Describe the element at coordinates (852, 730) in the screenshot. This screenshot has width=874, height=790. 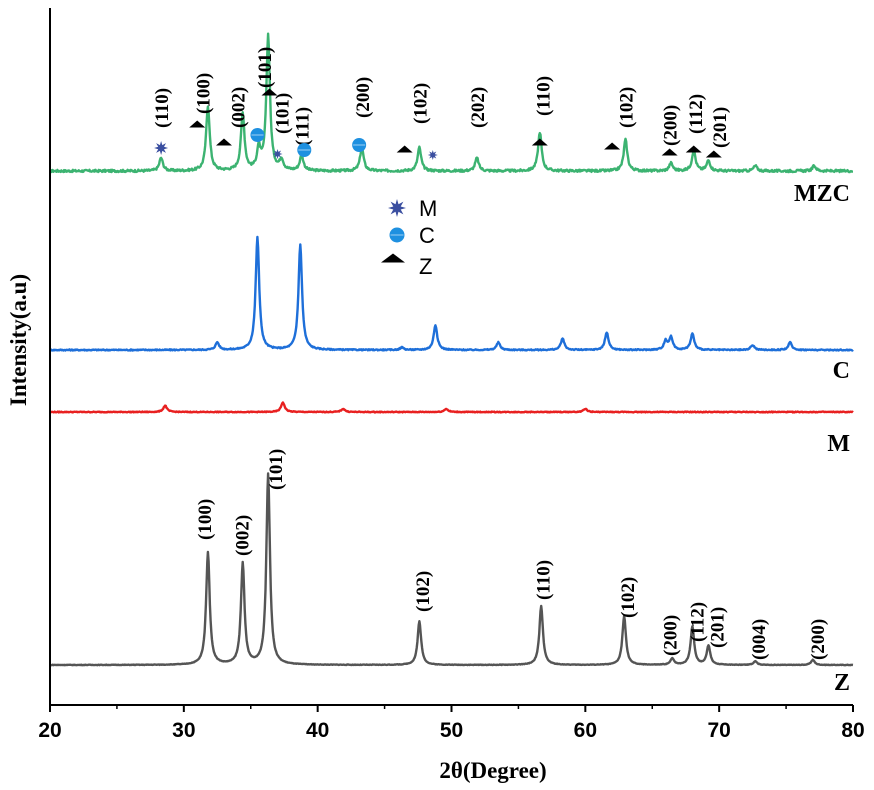
I see `x-tick-label: 80` at that location.